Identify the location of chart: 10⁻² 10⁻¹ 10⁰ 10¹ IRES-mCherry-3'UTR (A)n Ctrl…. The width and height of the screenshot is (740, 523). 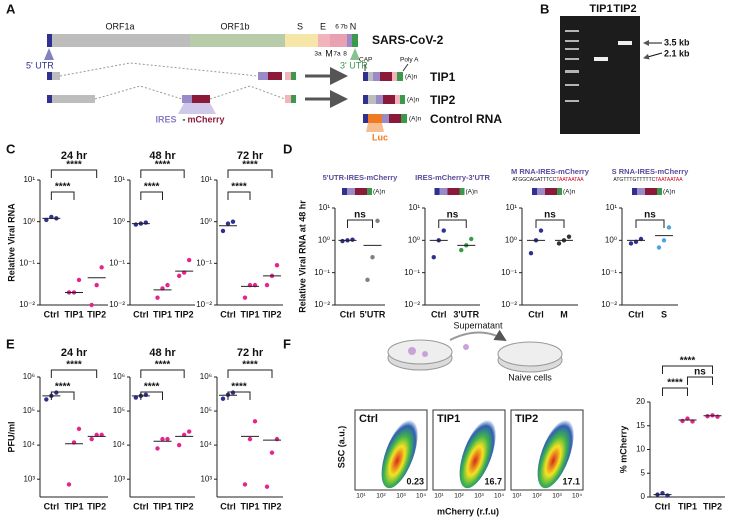
(447, 246).